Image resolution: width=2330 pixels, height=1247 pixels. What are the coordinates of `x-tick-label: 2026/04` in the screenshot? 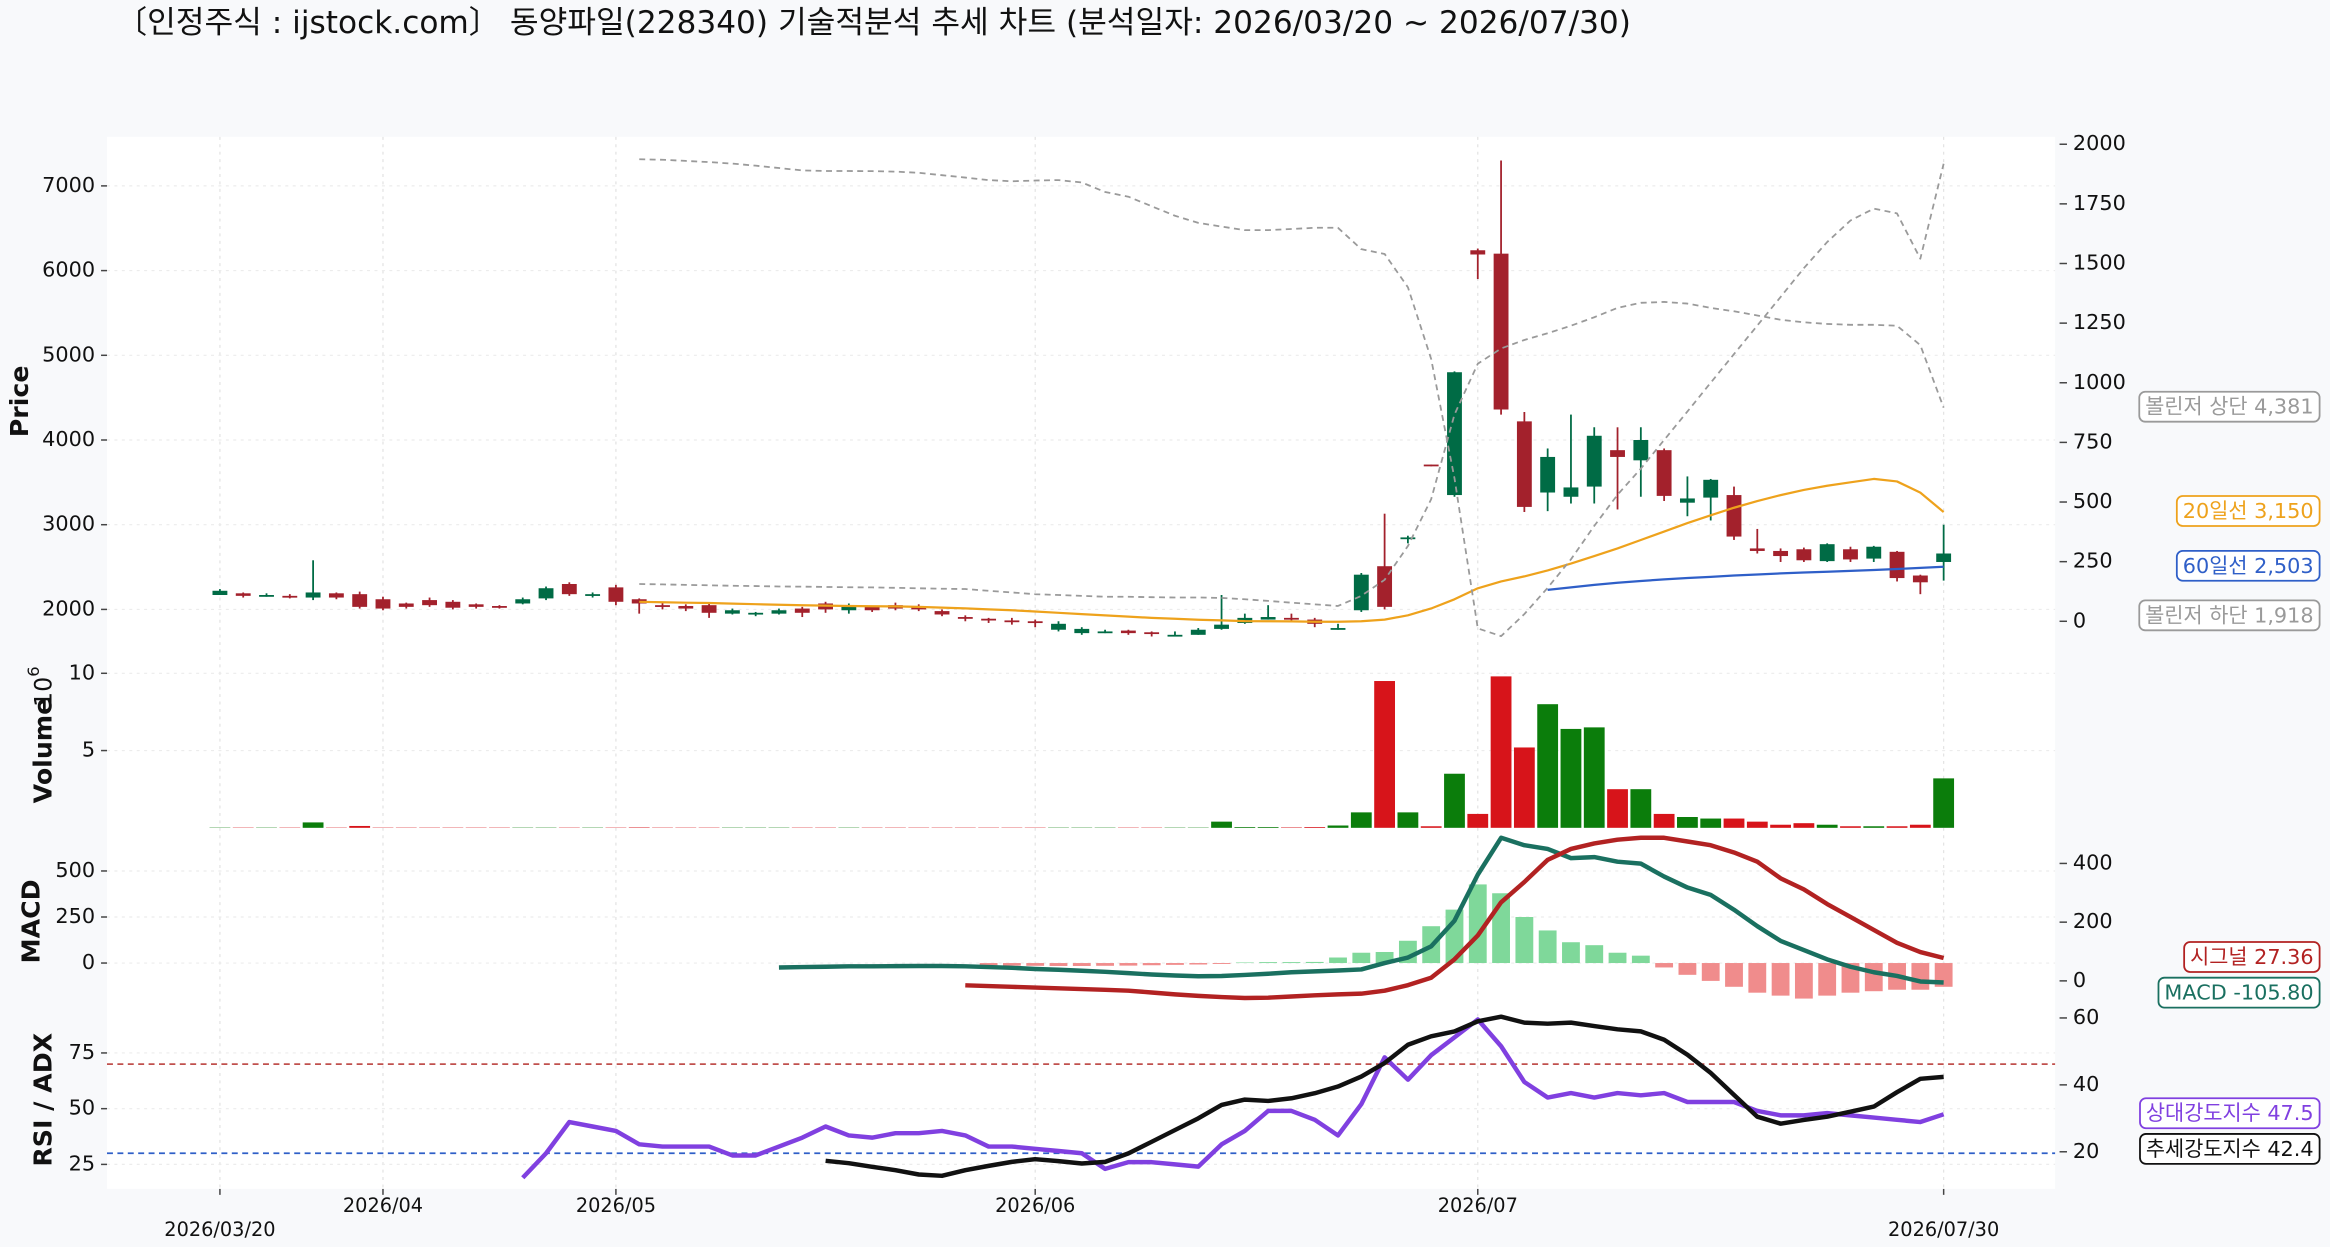 It's located at (383, 1205).